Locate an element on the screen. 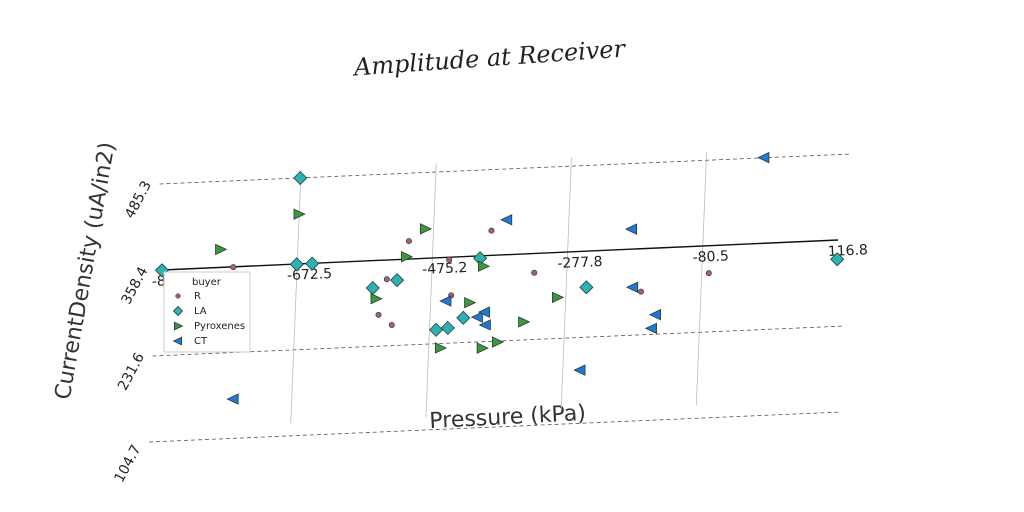 This screenshot has height=512, width=1024. x-tick-label: -475.2 is located at coordinates (445, 269).